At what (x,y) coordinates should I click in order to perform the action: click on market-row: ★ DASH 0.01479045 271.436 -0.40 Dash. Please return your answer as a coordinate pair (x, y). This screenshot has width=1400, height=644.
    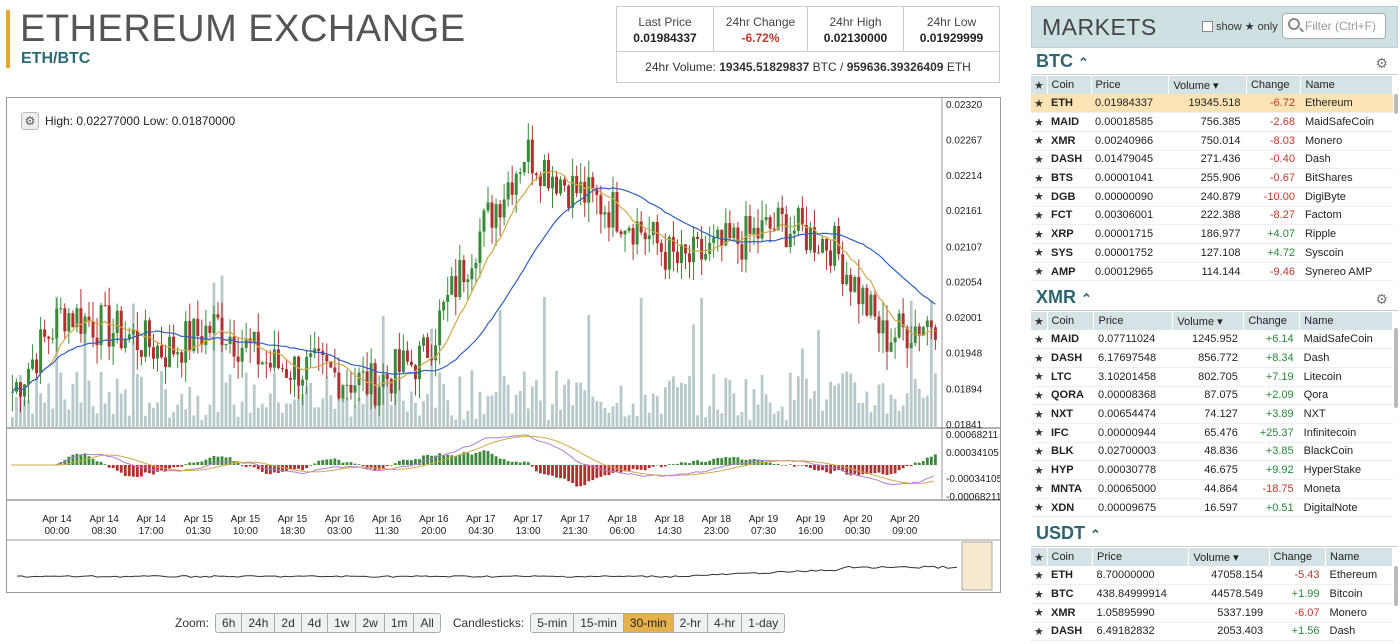
    Looking at the image, I should click on (1212, 160).